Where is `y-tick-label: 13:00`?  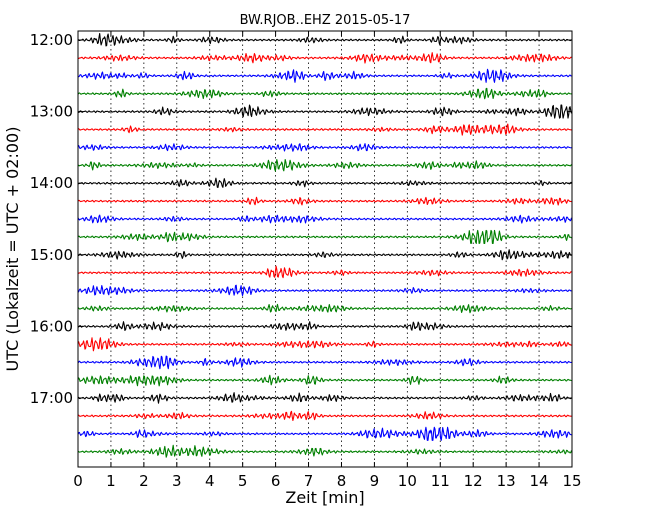 y-tick-label: 13:00 is located at coordinates (51, 112).